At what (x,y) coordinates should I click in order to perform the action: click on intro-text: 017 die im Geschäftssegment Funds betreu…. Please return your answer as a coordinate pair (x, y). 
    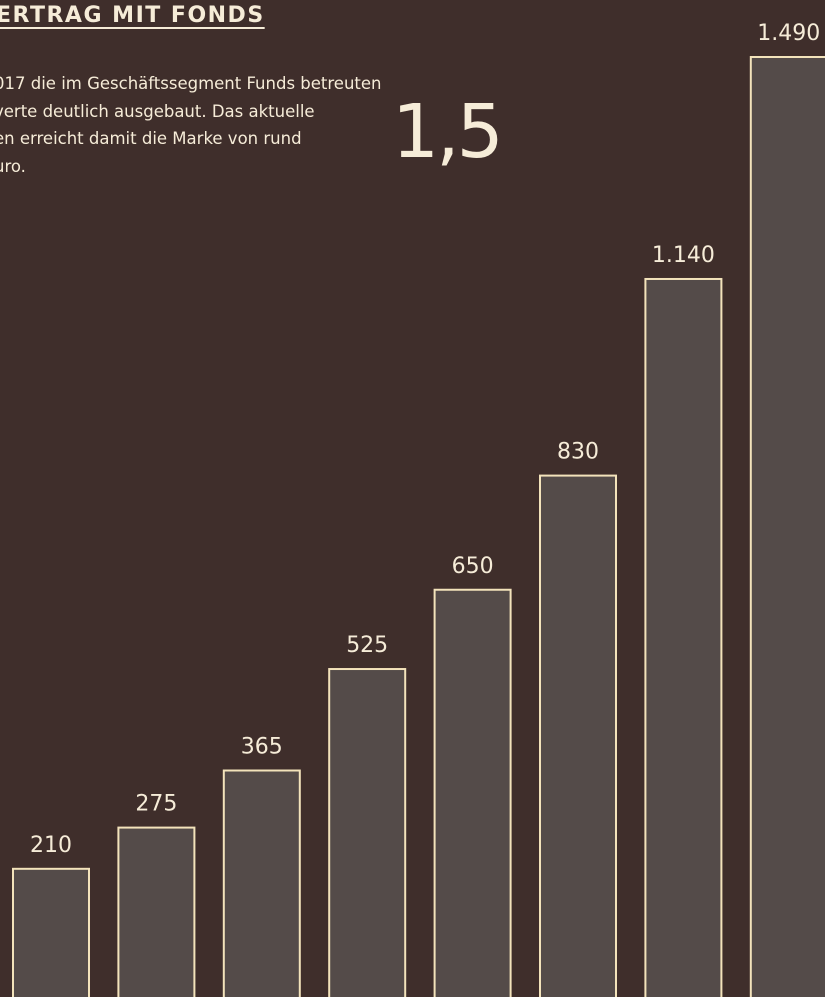
    Looking at the image, I should click on (197, 125).